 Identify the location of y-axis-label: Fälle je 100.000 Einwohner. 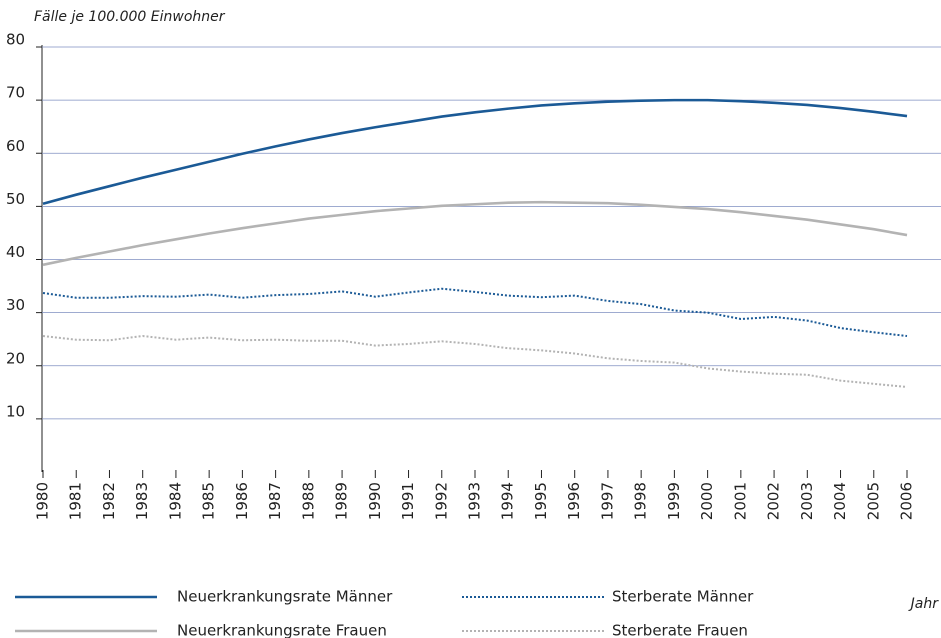
(130, 17).